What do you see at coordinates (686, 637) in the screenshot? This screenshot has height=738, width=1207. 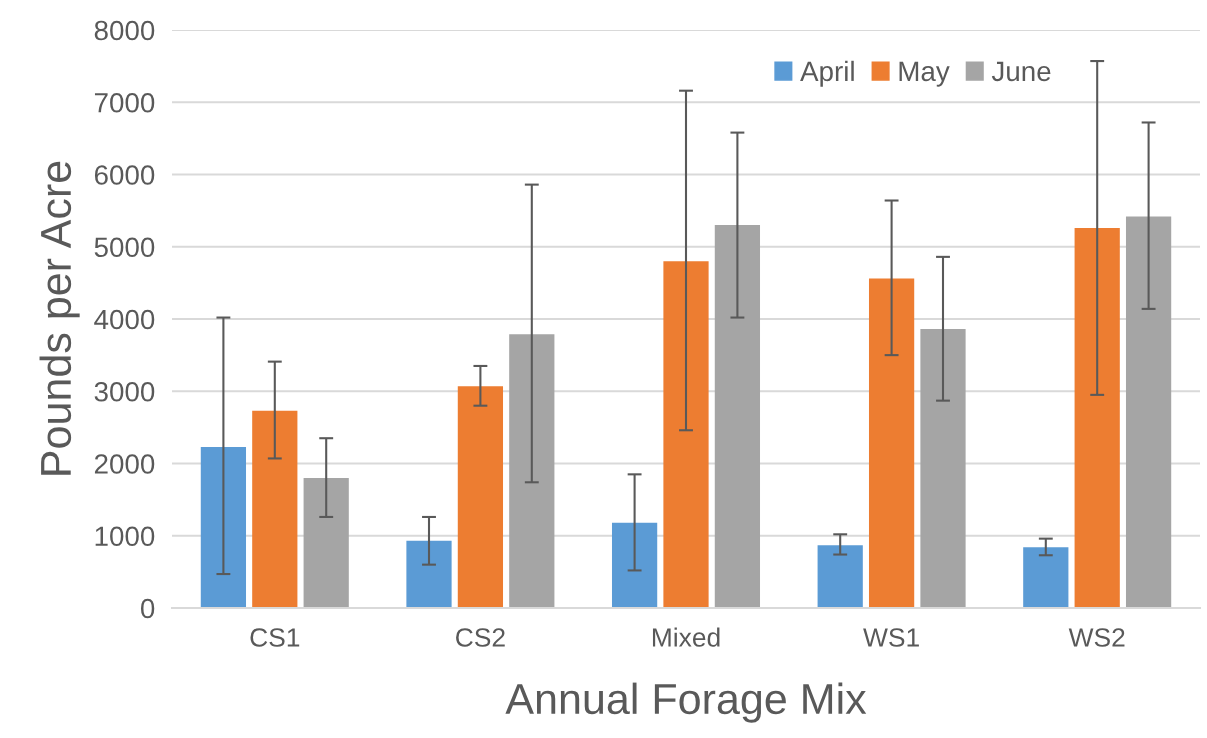 I see `x-tick-label: Mixed` at bounding box center [686, 637].